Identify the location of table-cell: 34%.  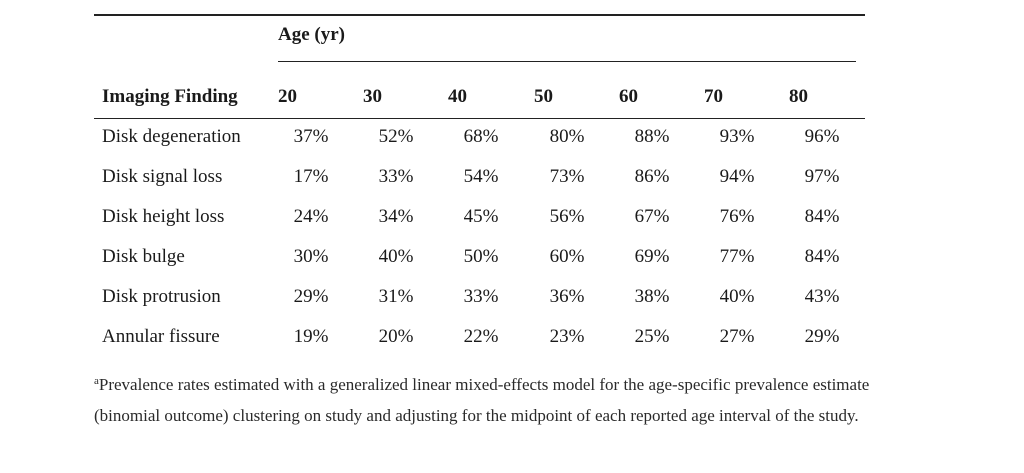
(396, 216).